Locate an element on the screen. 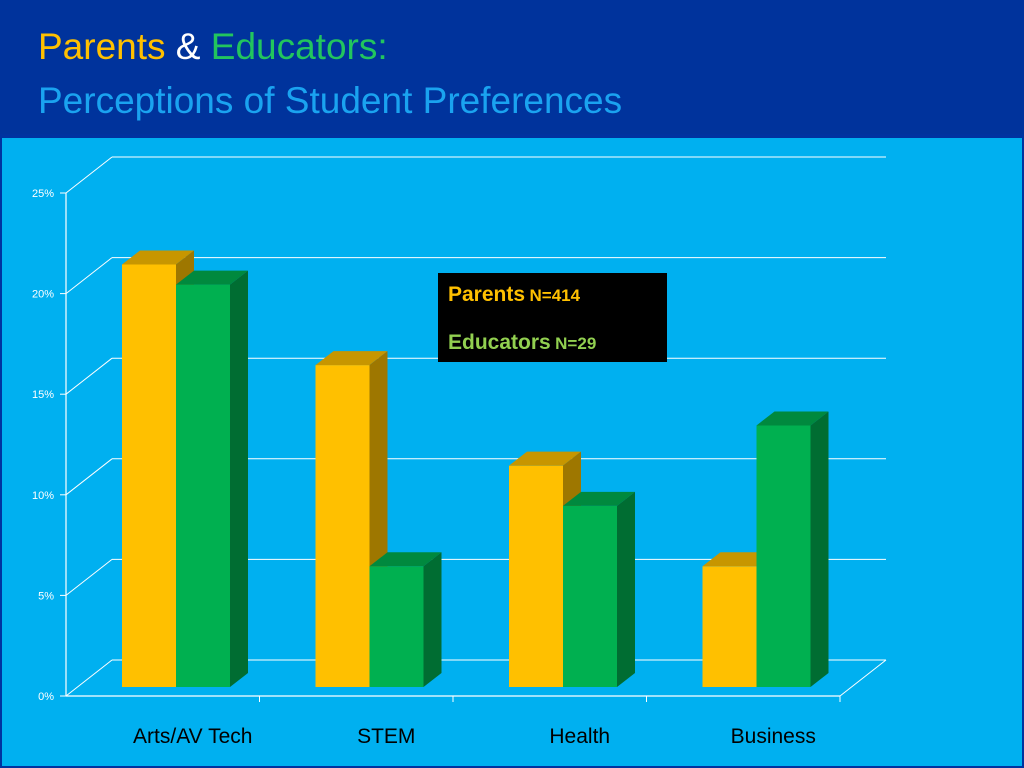 The width and height of the screenshot is (1024, 768). x-category-label: Business is located at coordinates (773, 736).